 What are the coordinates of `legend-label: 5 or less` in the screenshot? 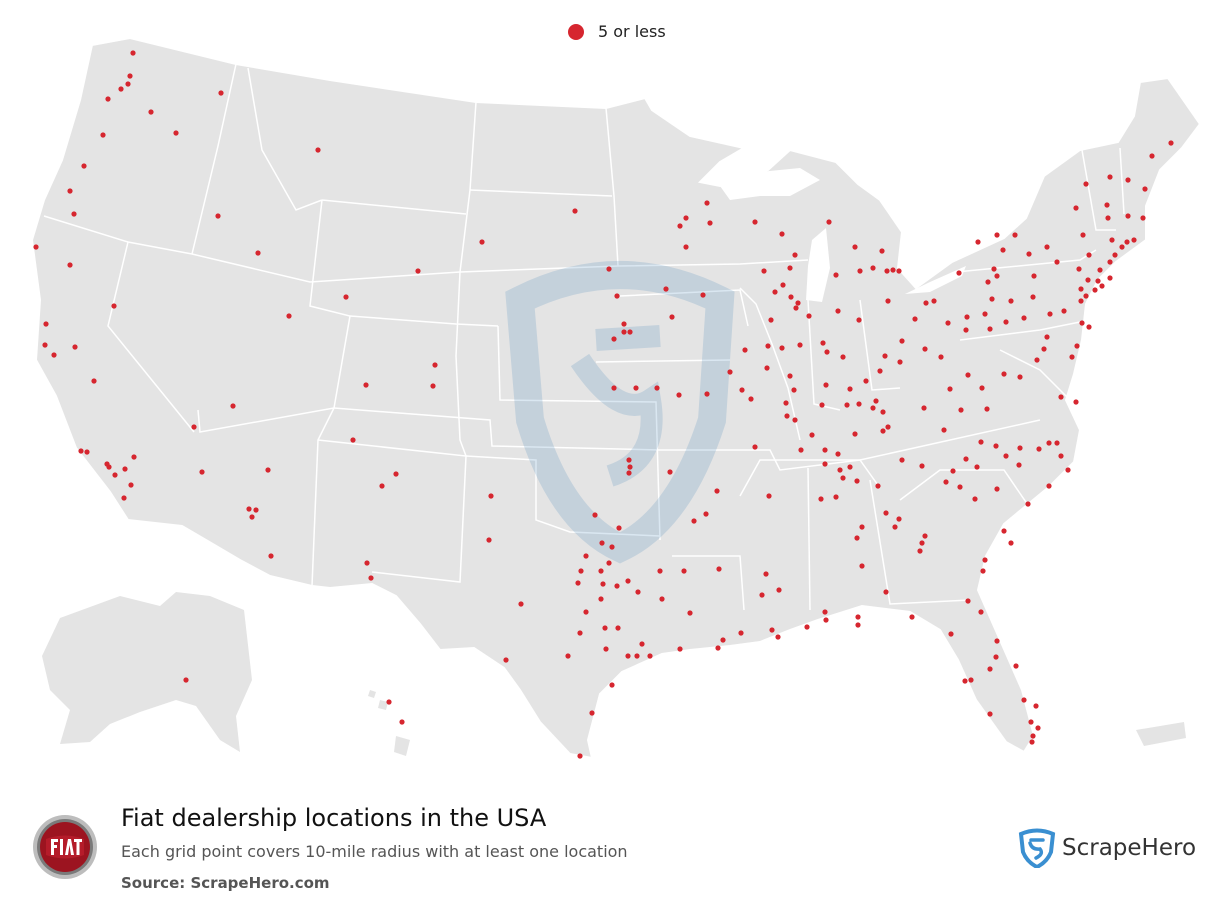 It's located at (632, 31).